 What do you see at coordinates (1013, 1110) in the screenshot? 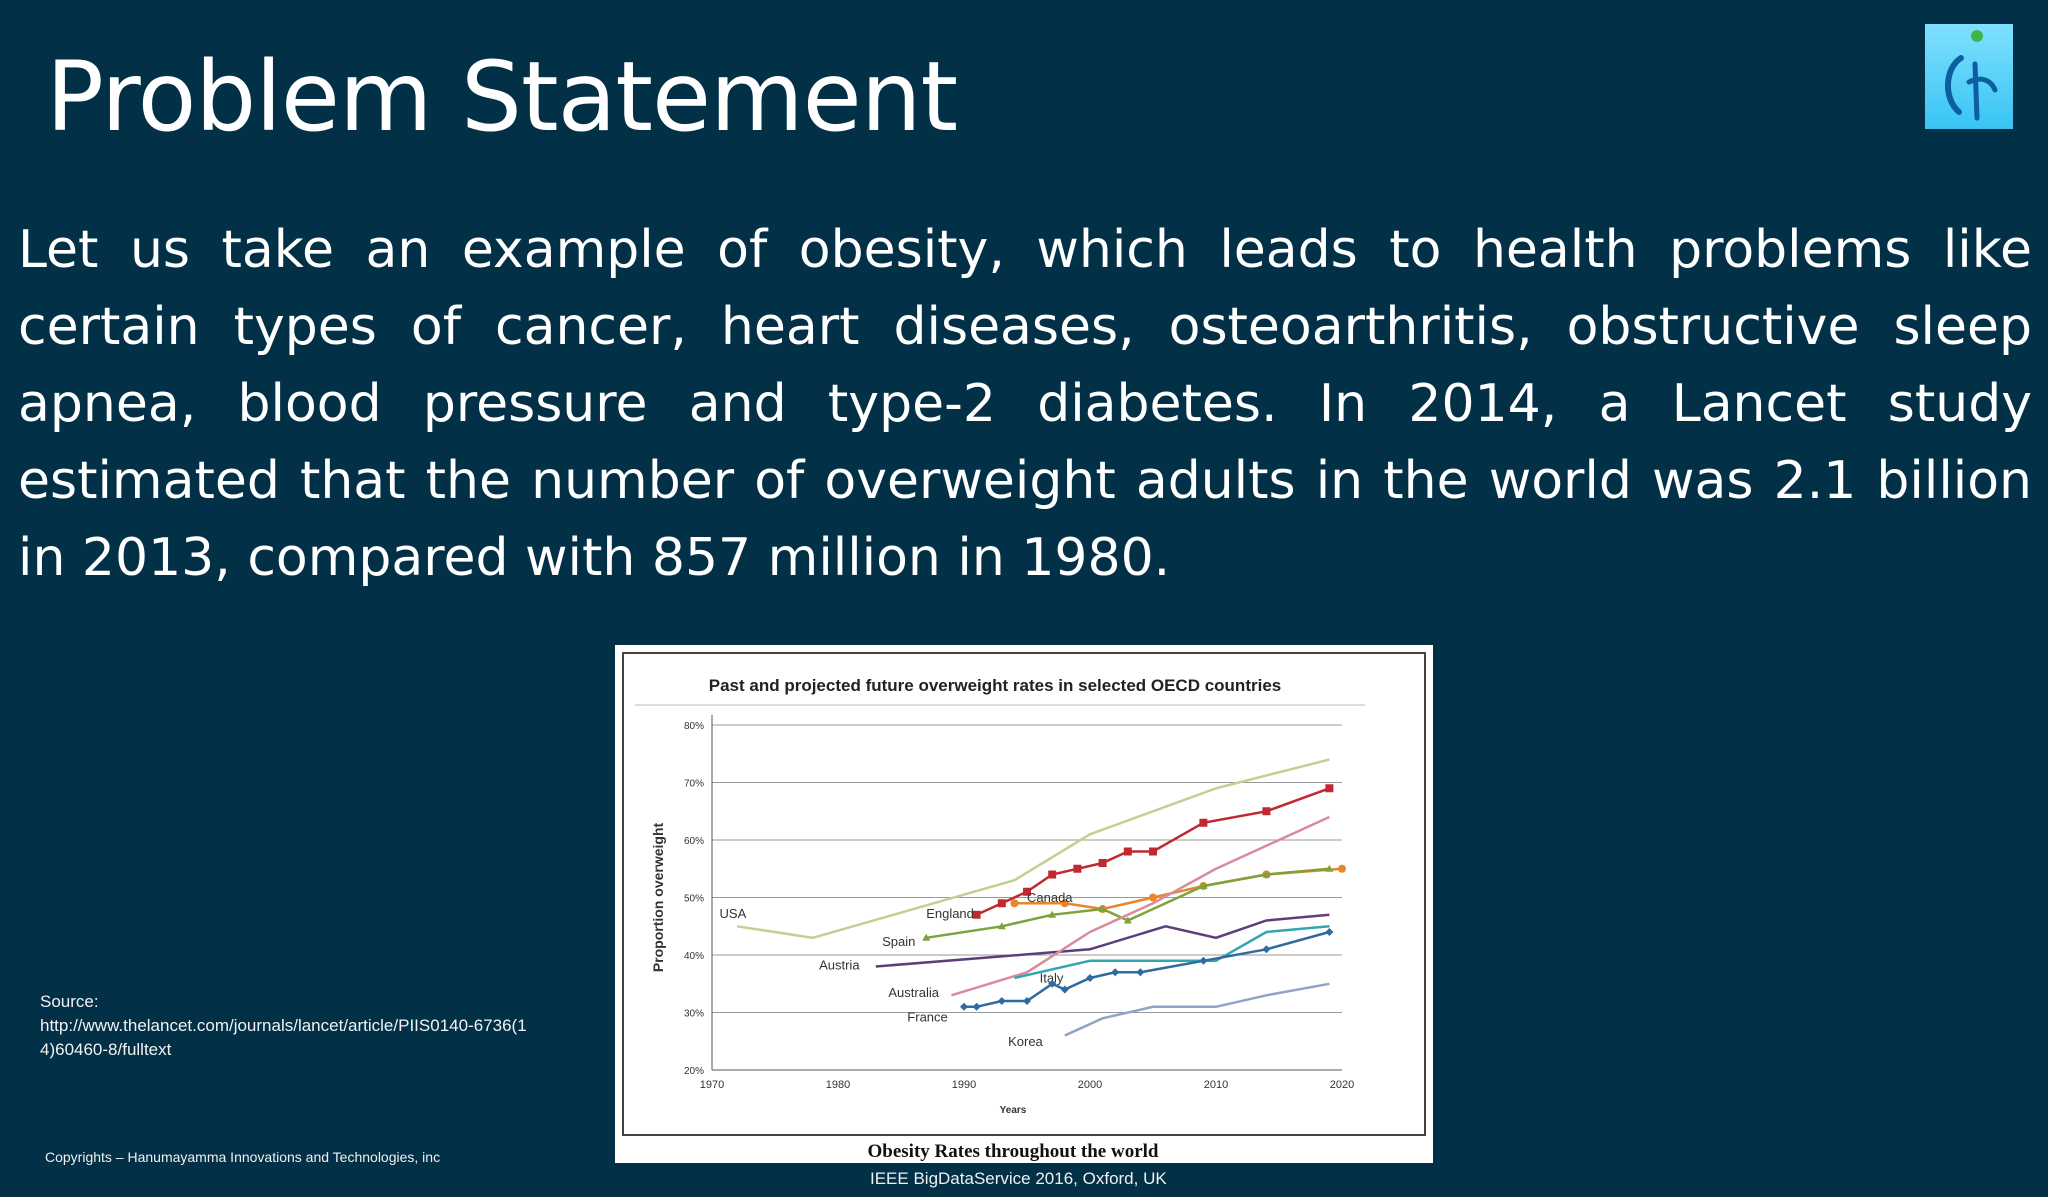
I see `x-axis-label: Years` at bounding box center [1013, 1110].